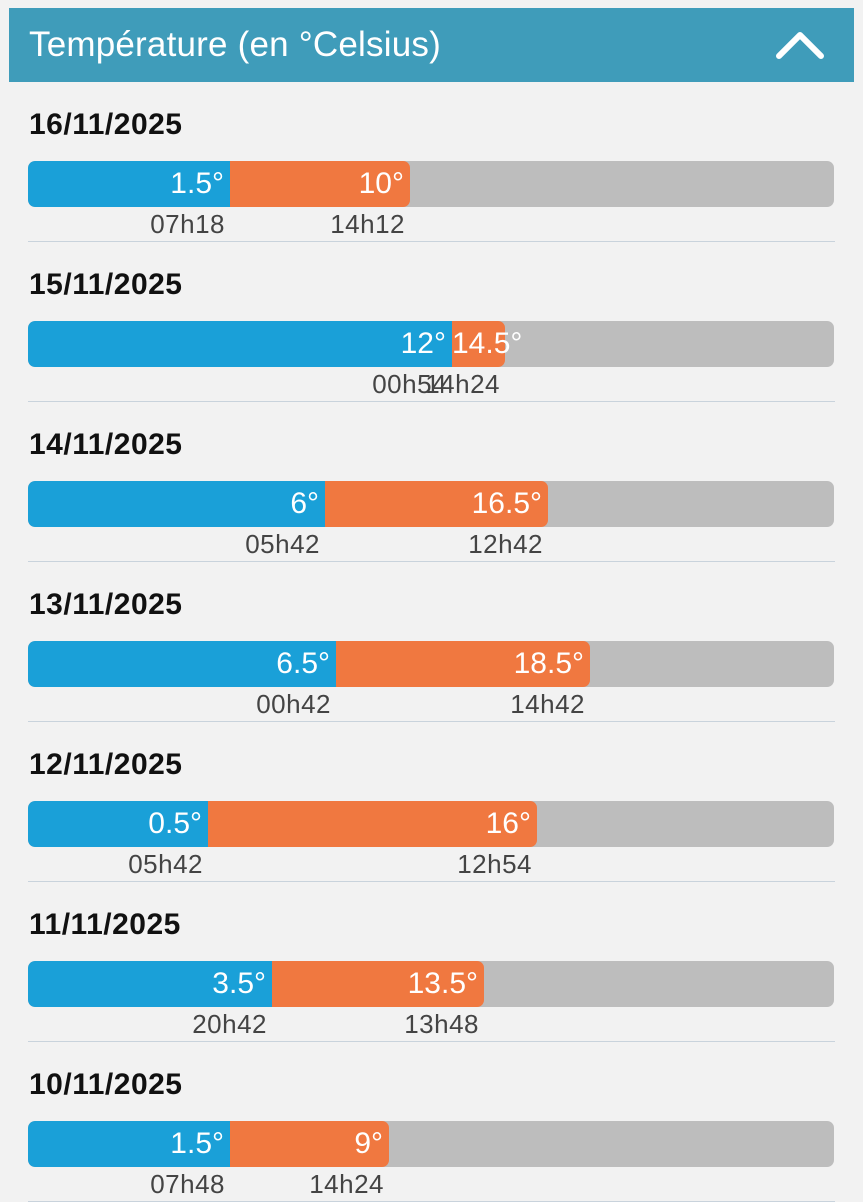  Describe the element at coordinates (106, 124) in the screenshot. I see `day-date: 16/11/2025` at that location.